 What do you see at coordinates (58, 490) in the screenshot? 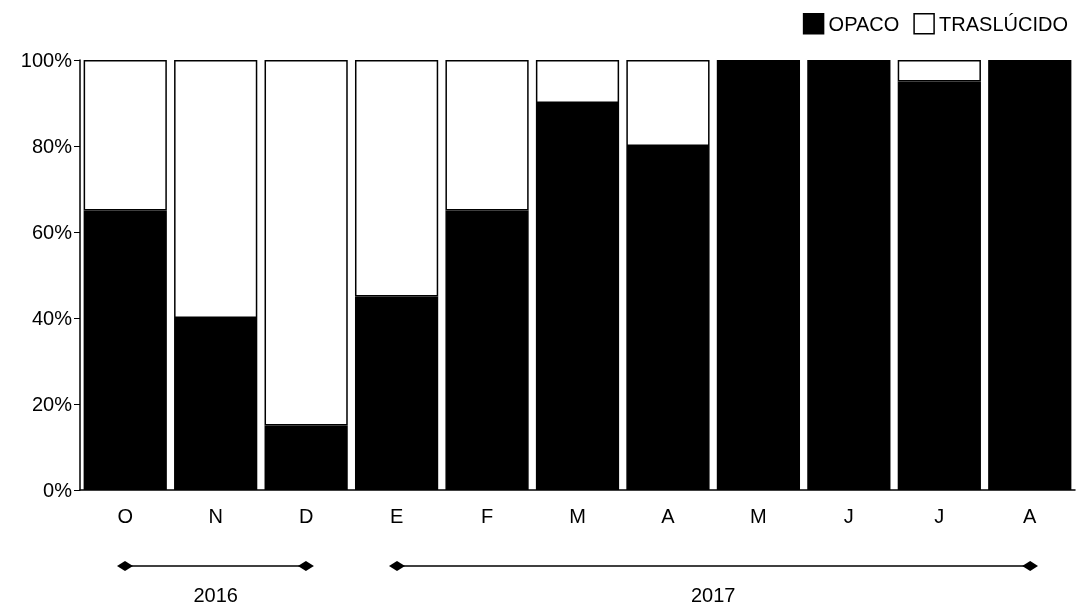
I see `y-tick-label: 0%` at bounding box center [58, 490].